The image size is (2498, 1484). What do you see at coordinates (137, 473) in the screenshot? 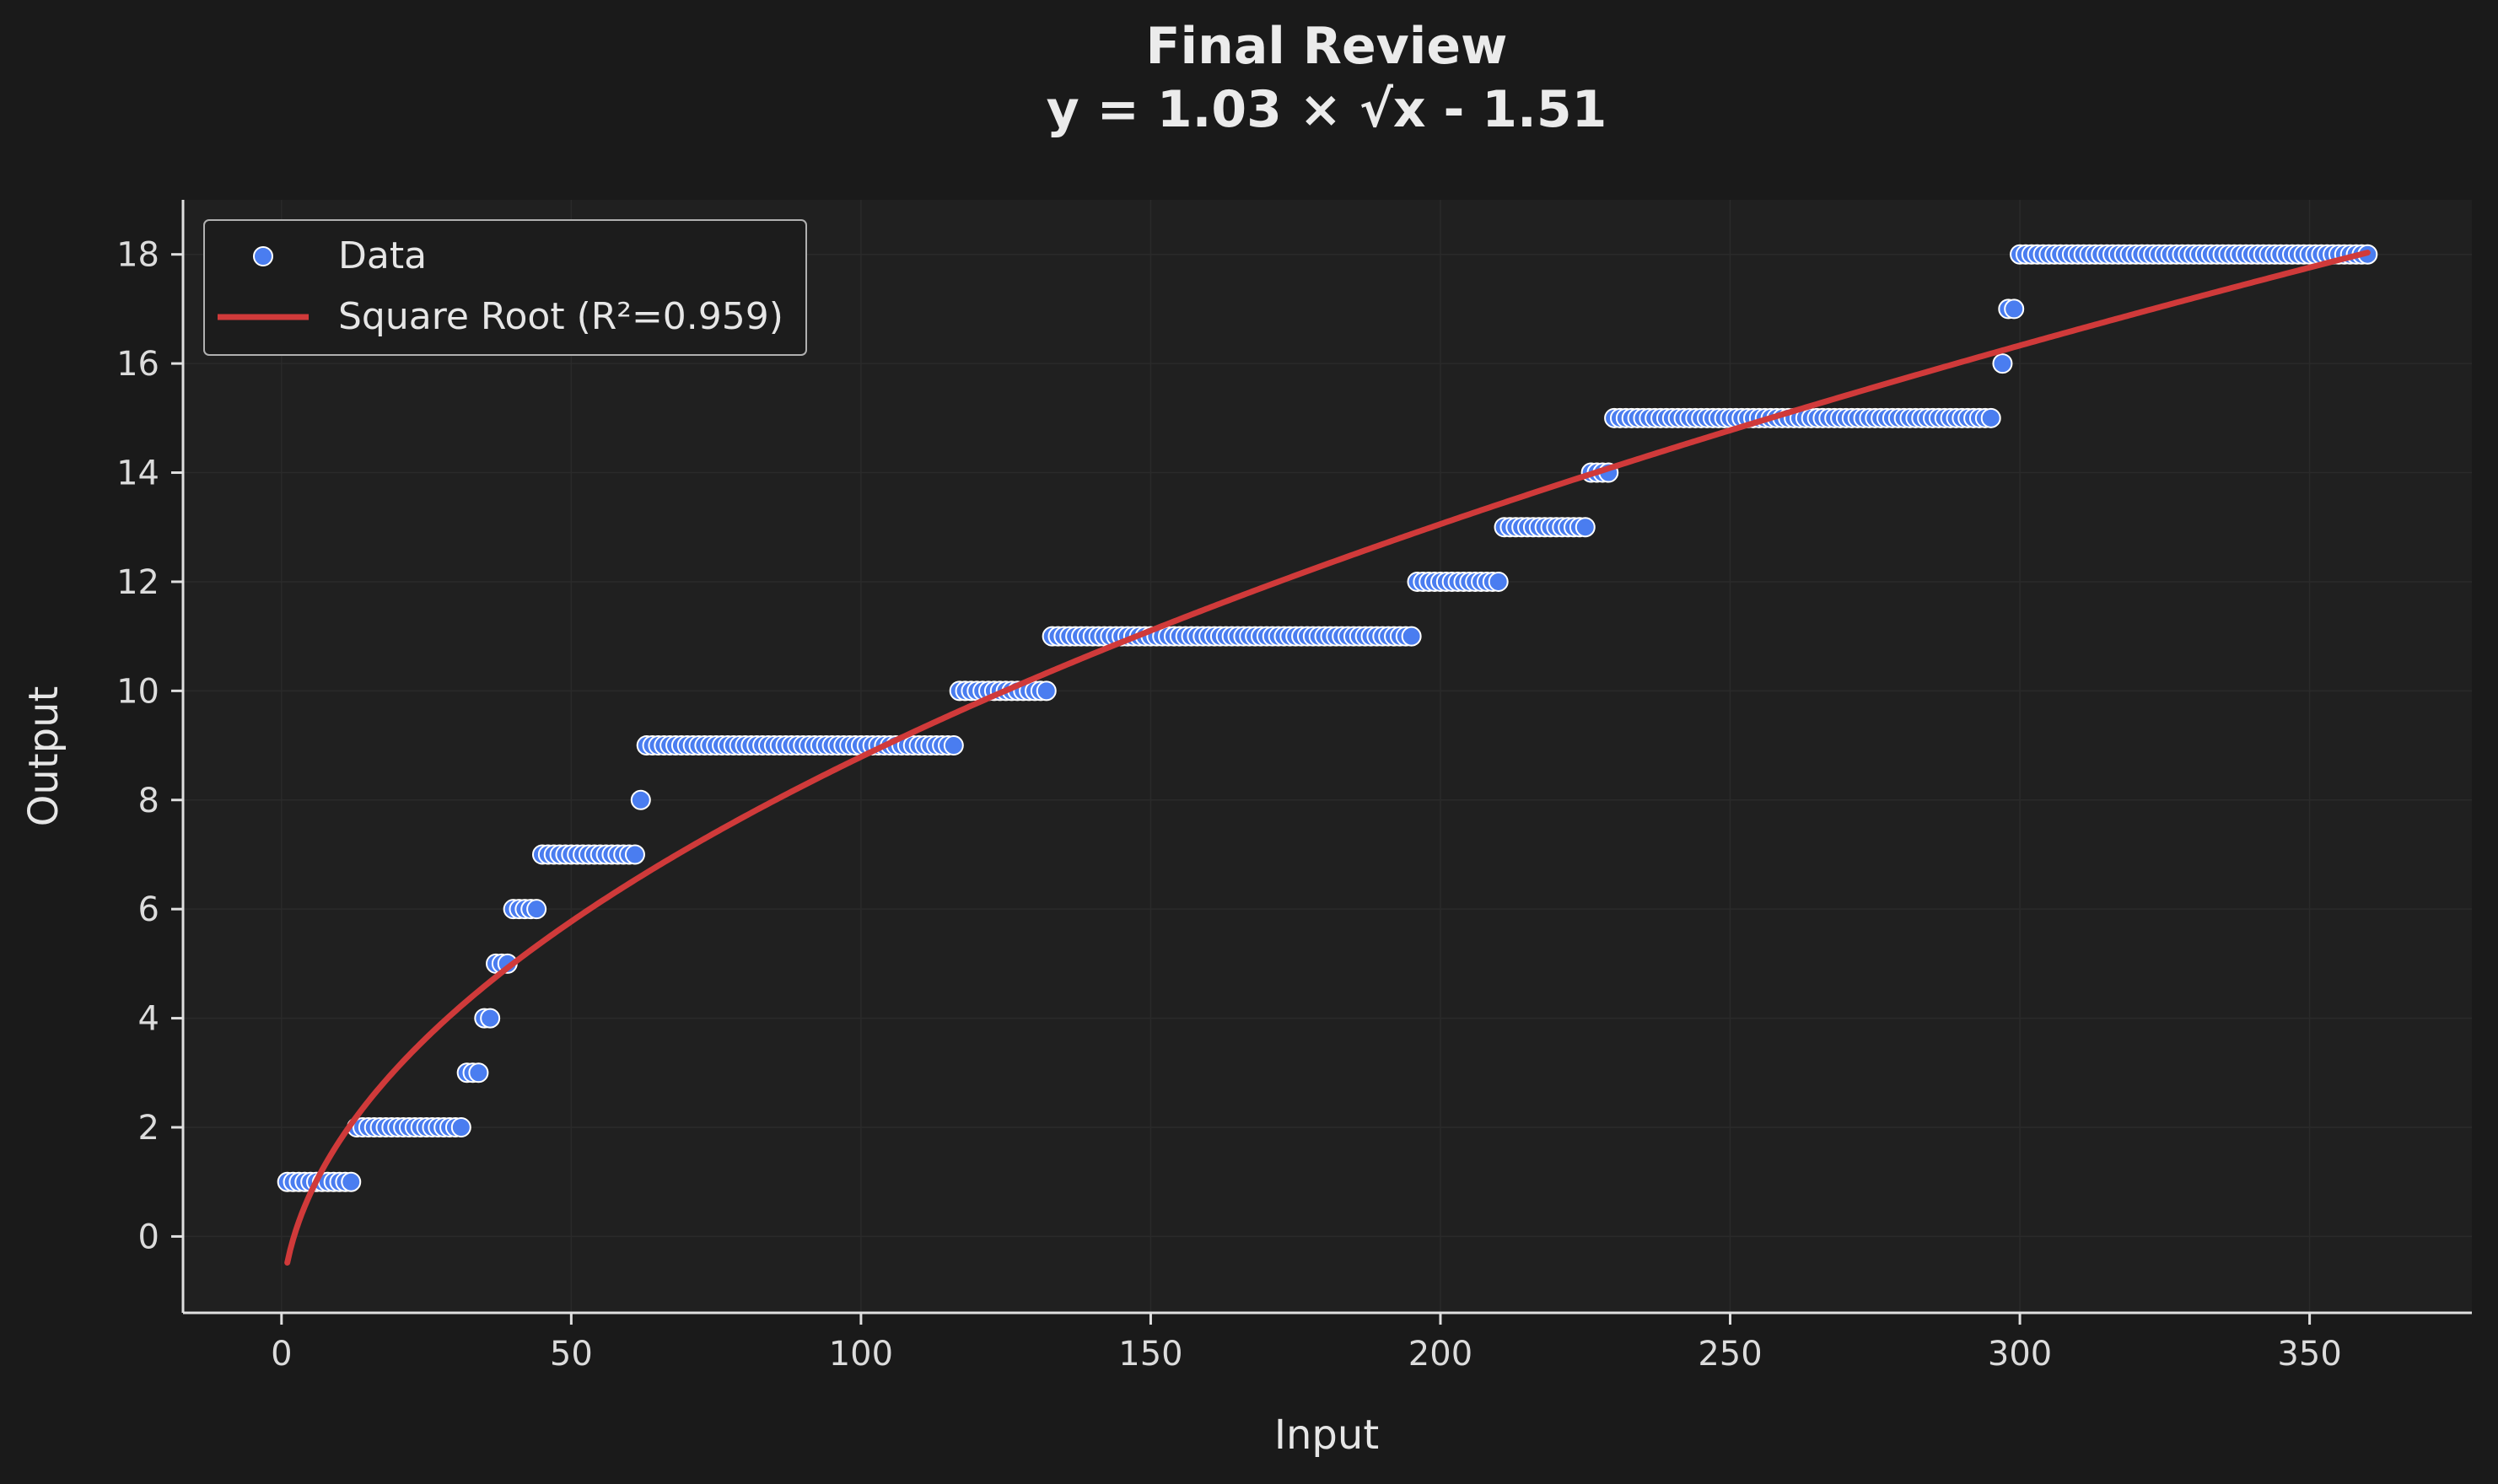
I see `y-tick-label: 14` at bounding box center [137, 473].